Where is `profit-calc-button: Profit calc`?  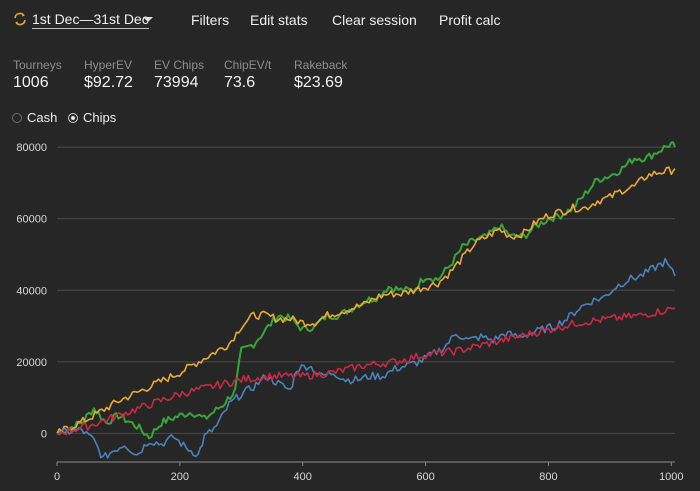
profit-calc-button: Profit calc is located at coordinates (470, 20).